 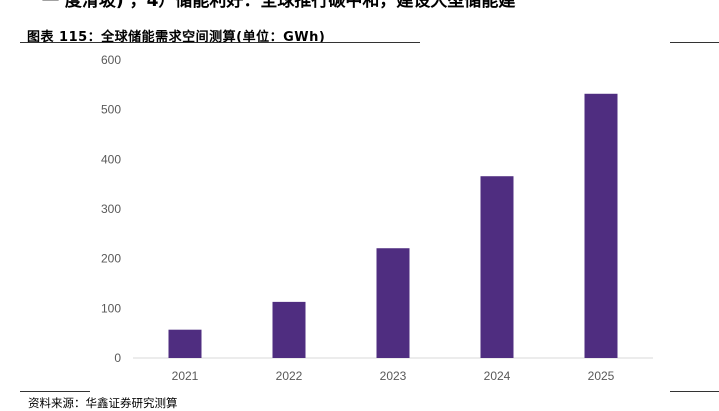 What do you see at coordinates (393, 376) in the screenshot?
I see `x-tick-label: 2023` at bounding box center [393, 376].